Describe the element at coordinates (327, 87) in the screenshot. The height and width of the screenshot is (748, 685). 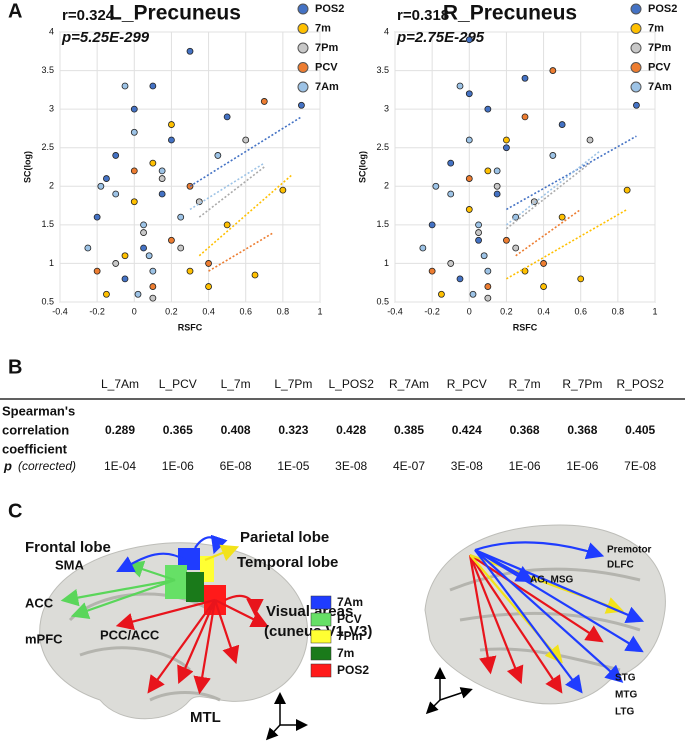
I see `legend-label: 7Am` at that location.